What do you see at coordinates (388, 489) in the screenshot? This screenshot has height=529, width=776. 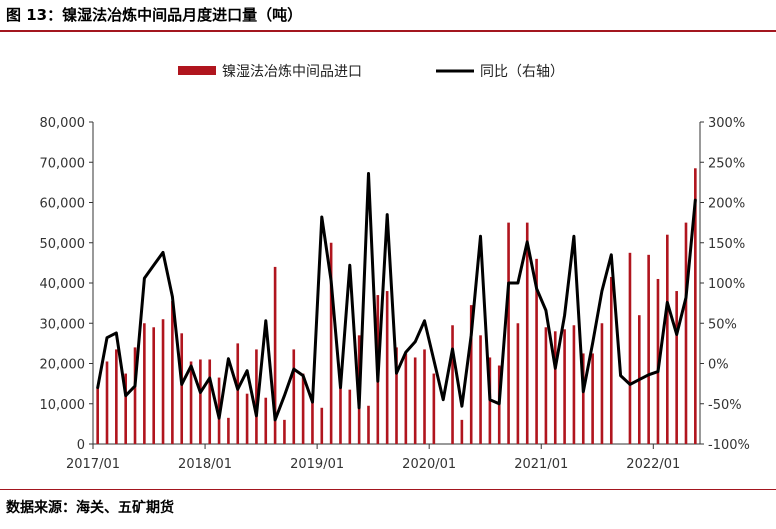 I see `source-rule` at bounding box center [388, 489].